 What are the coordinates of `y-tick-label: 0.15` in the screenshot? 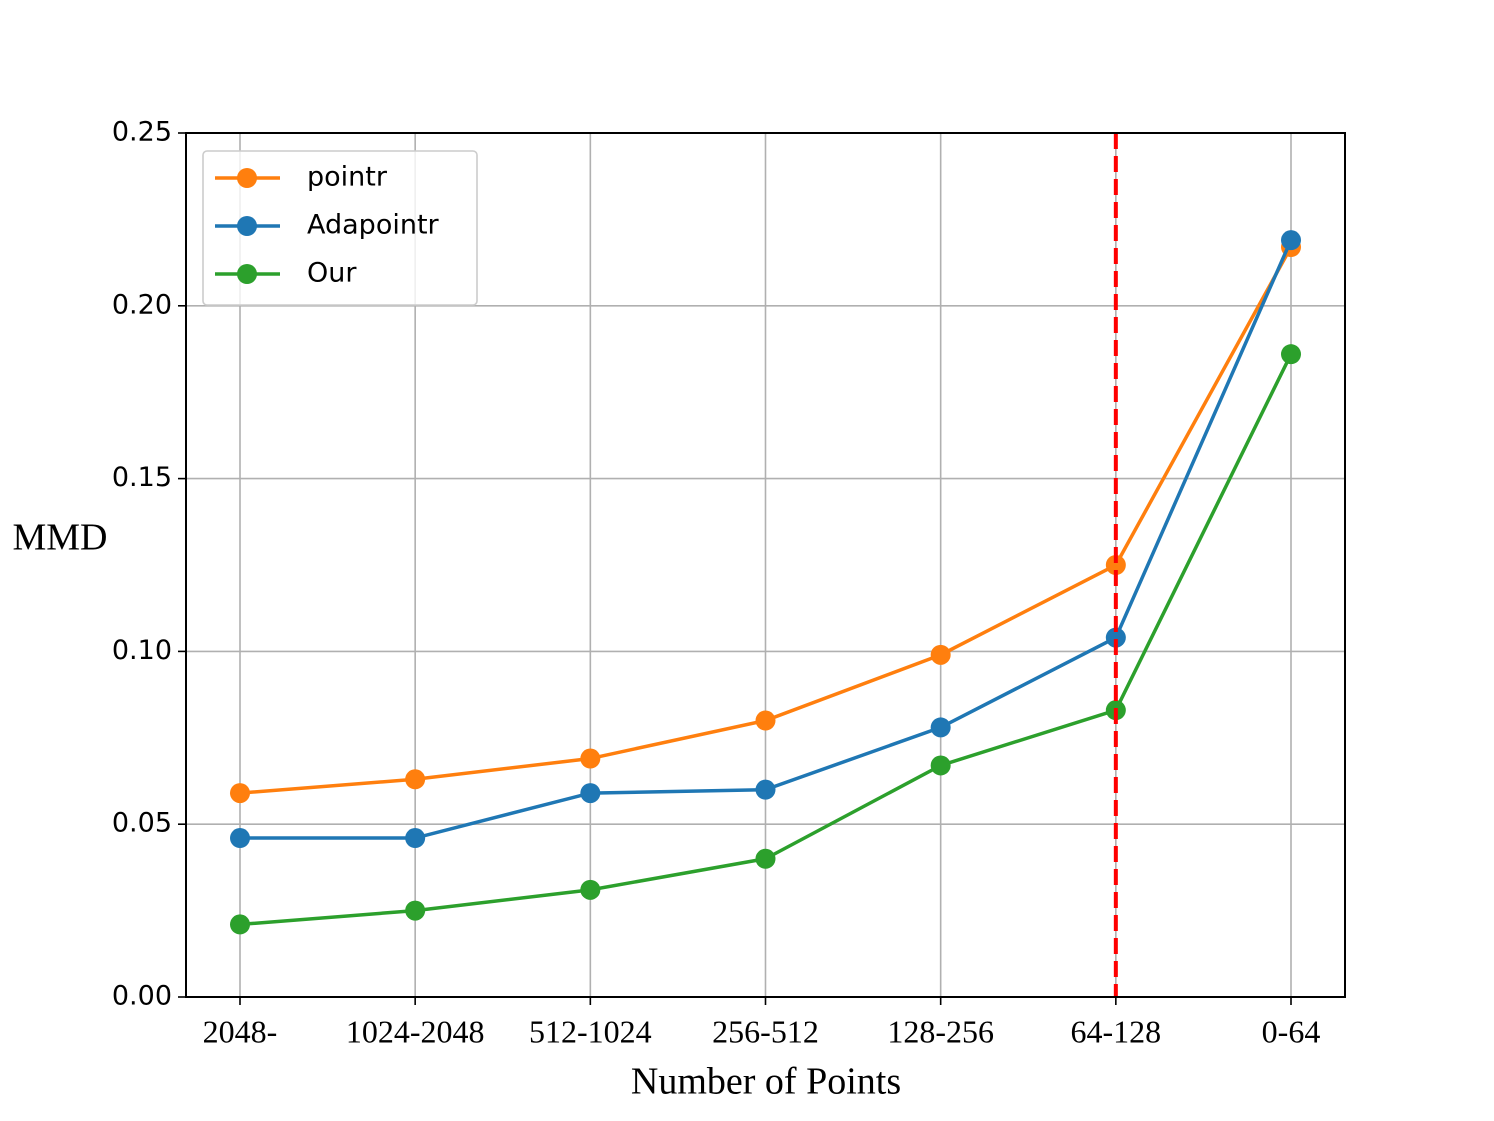 It's located at (142, 477).